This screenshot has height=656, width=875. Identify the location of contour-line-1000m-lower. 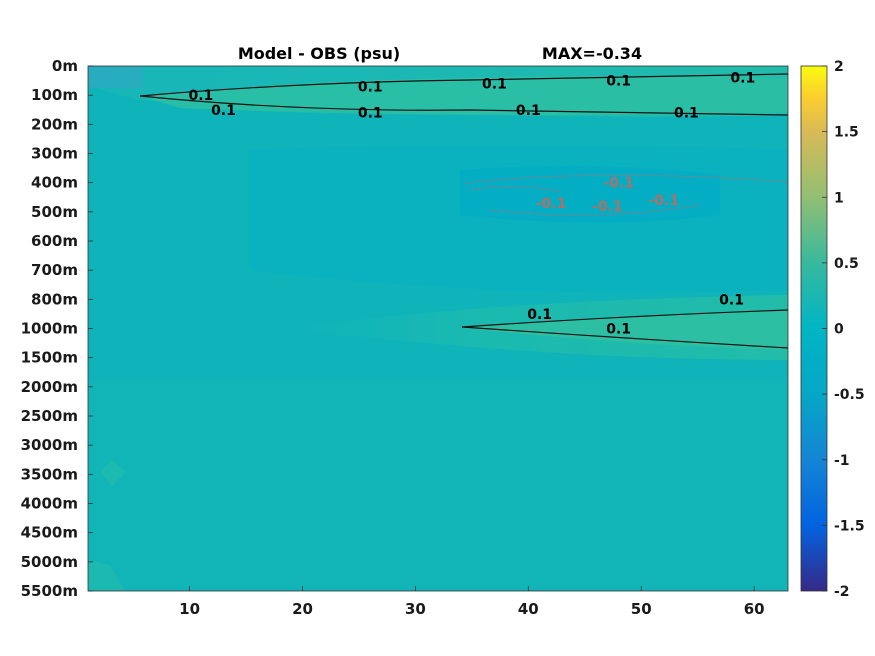
(625, 337).